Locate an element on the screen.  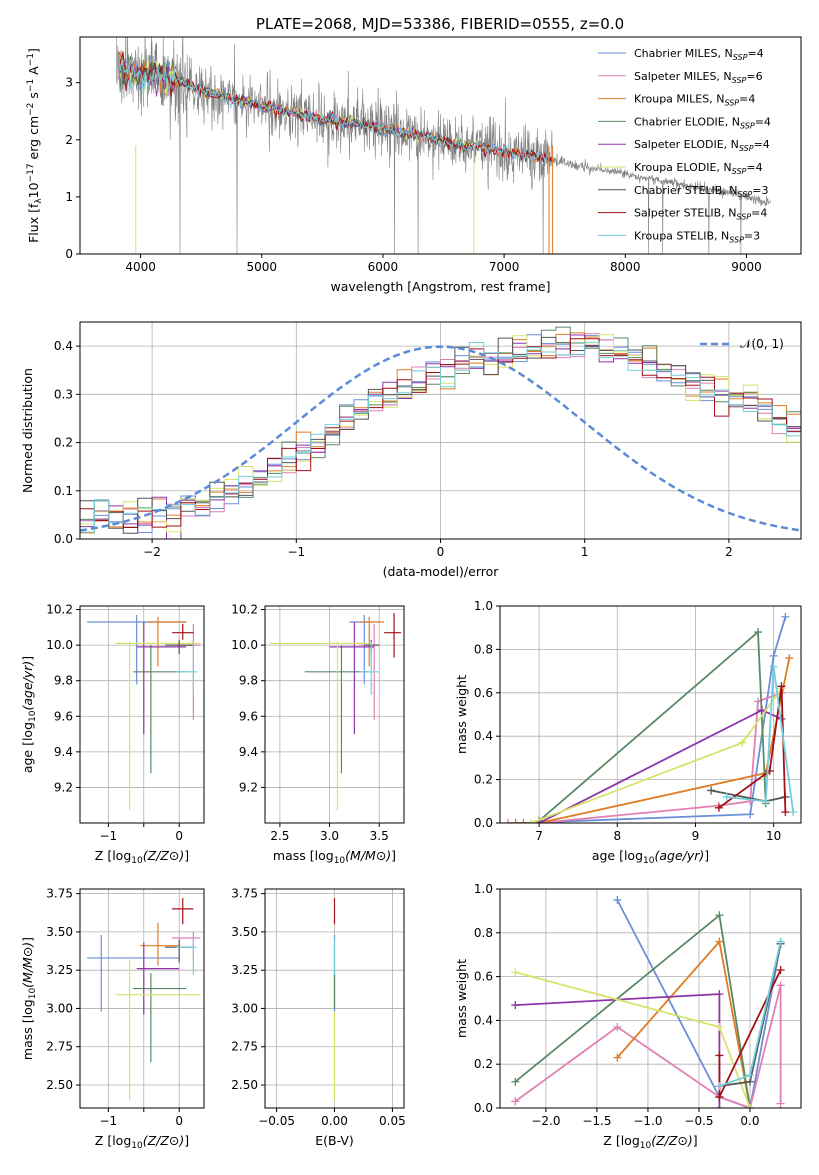
x-tick-label: 8000 is located at coordinates (625, 267).